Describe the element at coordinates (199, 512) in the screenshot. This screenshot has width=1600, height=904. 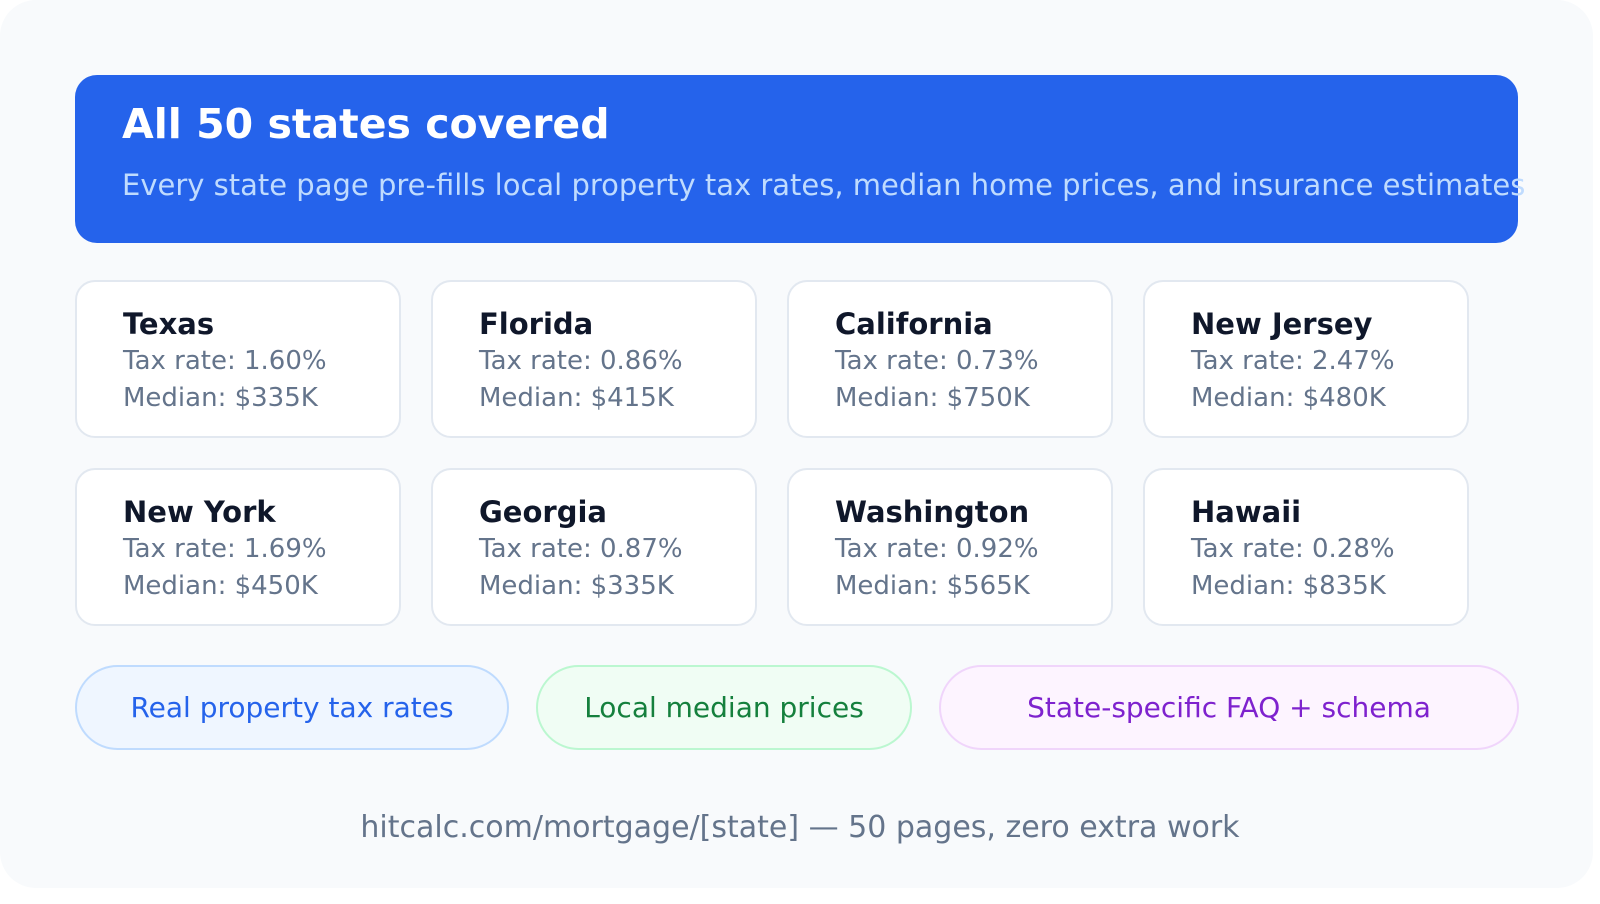
I see `state-name: New York` at that location.